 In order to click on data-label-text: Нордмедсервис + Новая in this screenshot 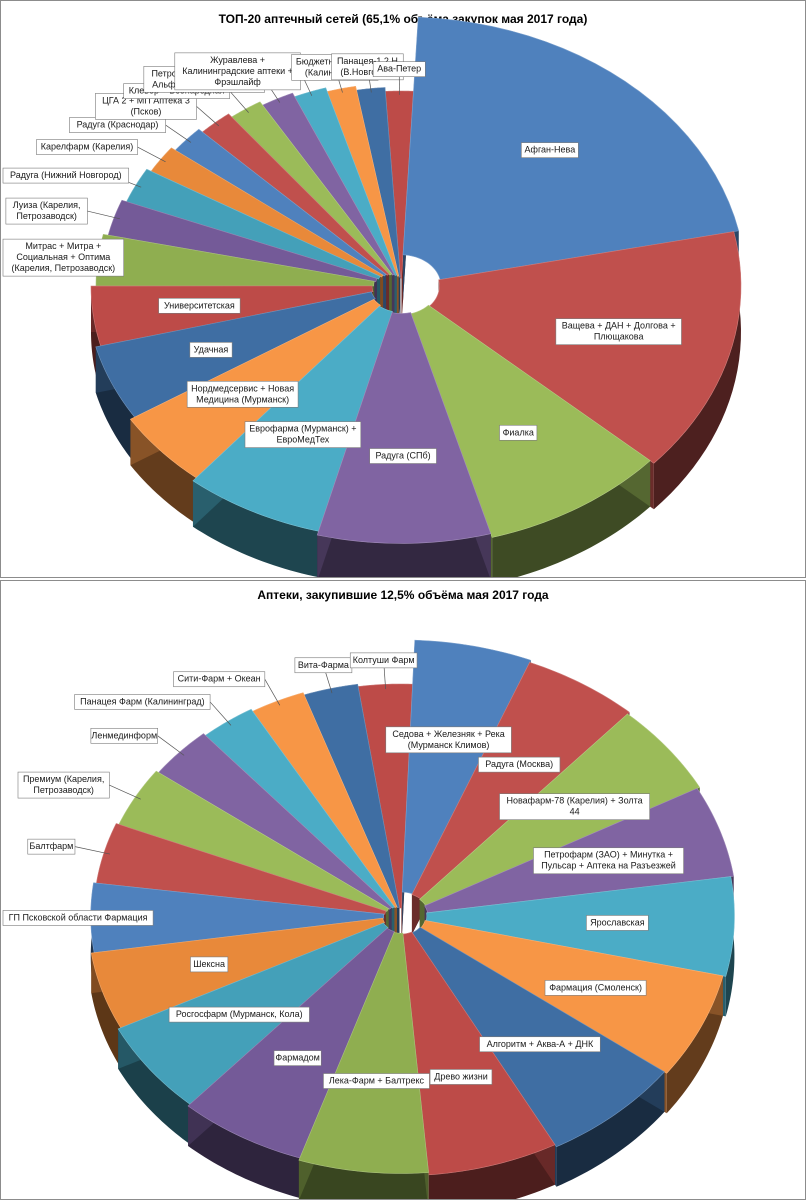, I will do `click(242, 388)`.